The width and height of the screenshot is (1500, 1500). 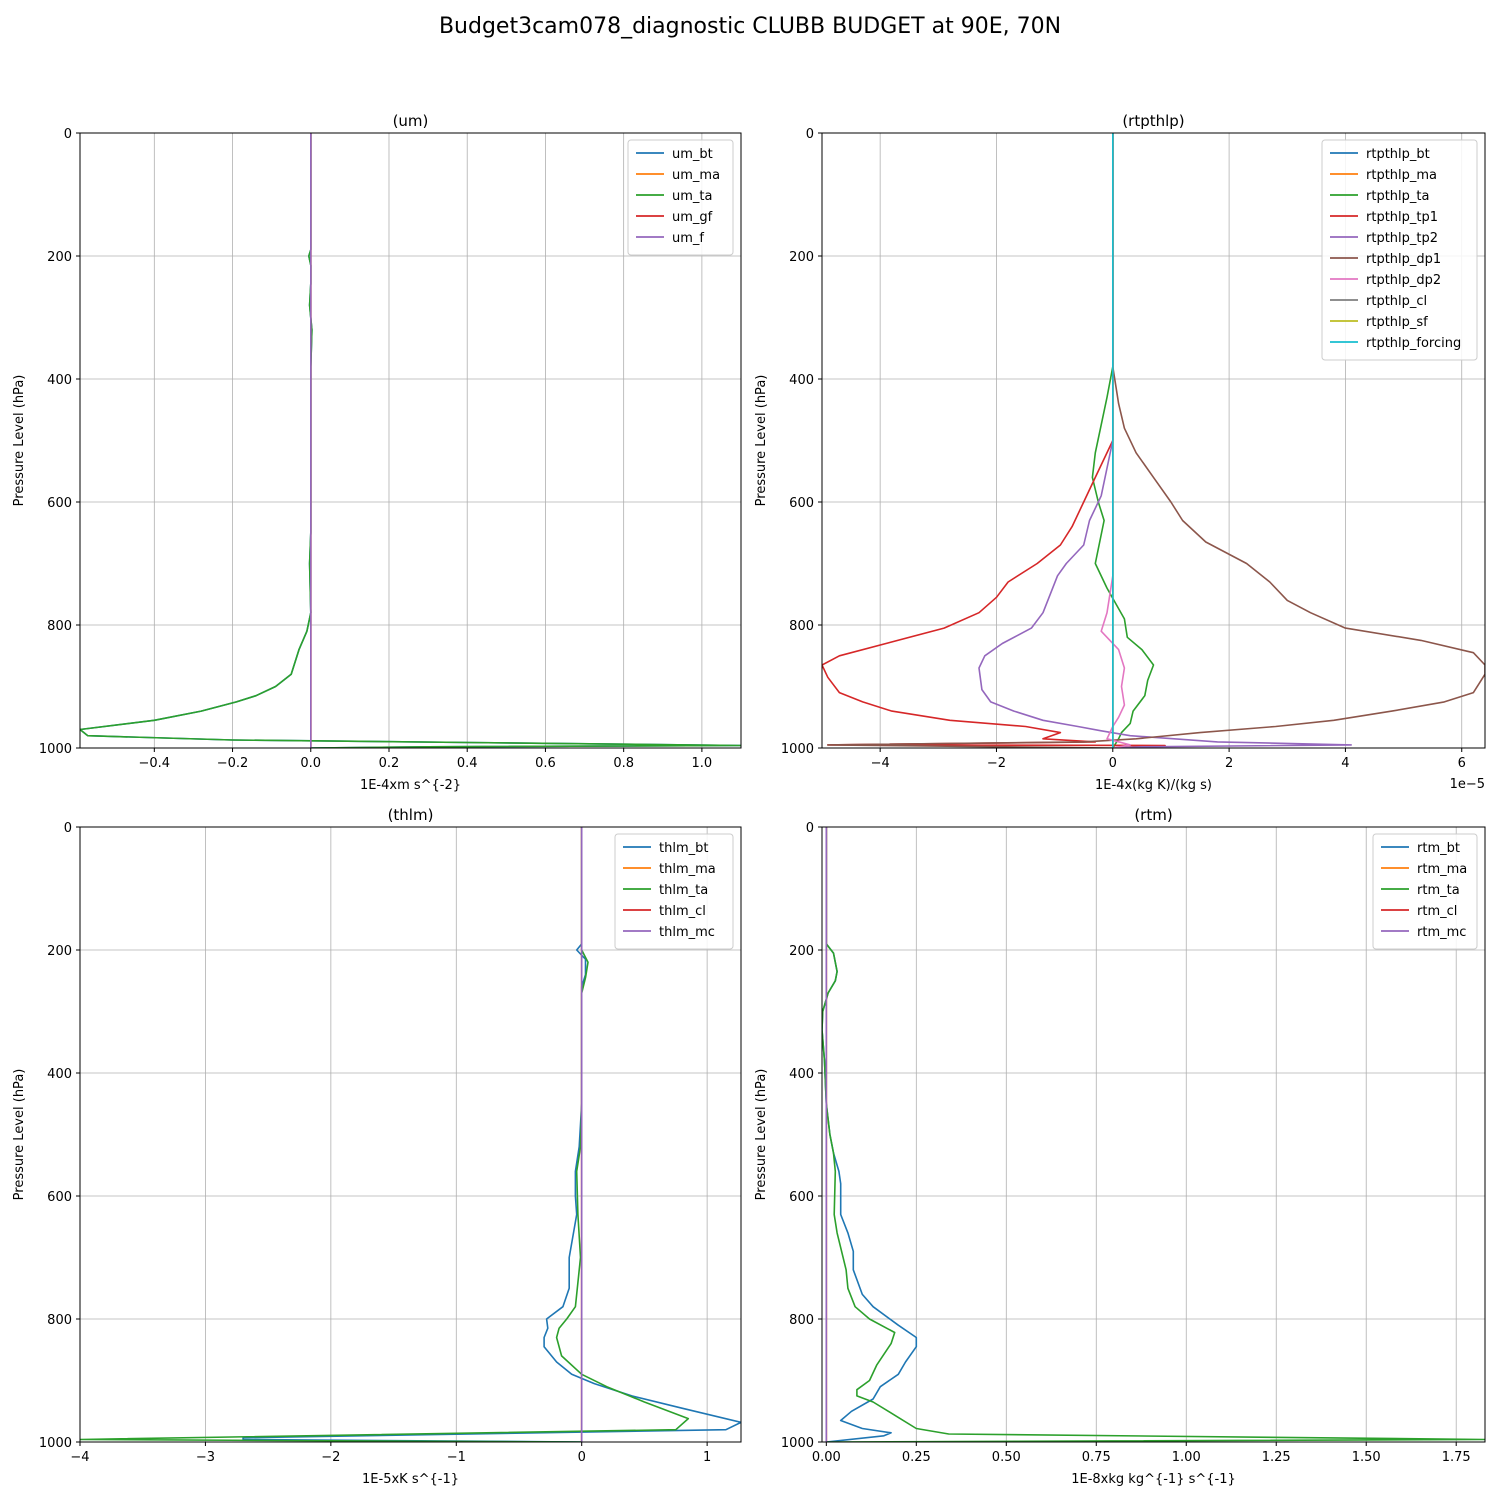 What do you see at coordinates (233, 763) in the screenshot?
I see `x-tick-label: −0.2` at bounding box center [233, 763].